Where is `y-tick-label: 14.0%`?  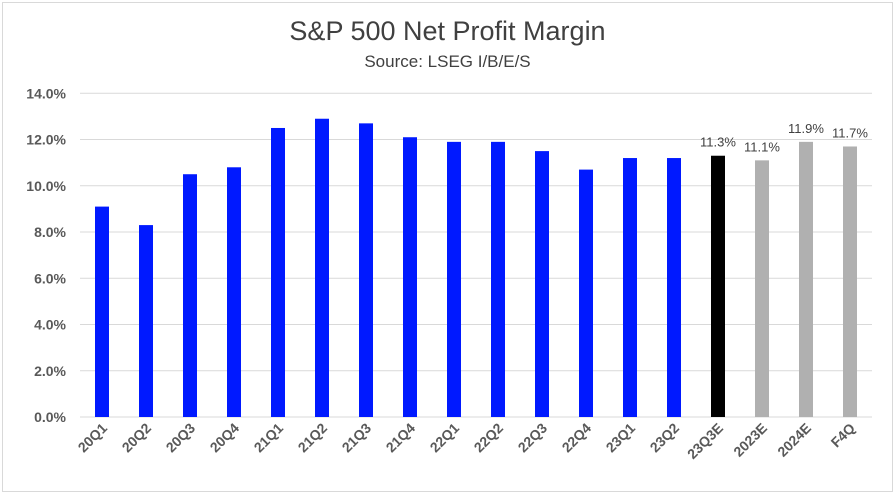 y-tick-label: 14.0% is located at coordinates (46, 93).